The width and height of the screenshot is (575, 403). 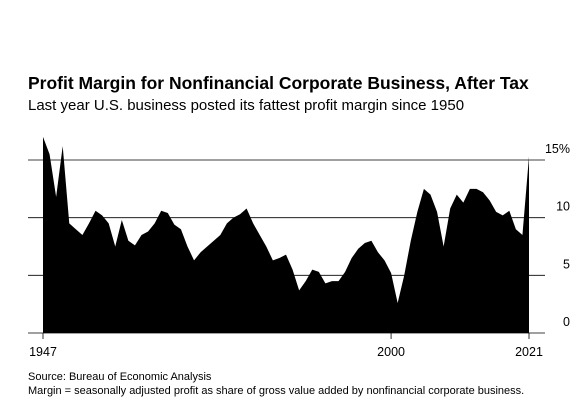 I want to click on y-tick-label: 0, so click(x=566, y=322).